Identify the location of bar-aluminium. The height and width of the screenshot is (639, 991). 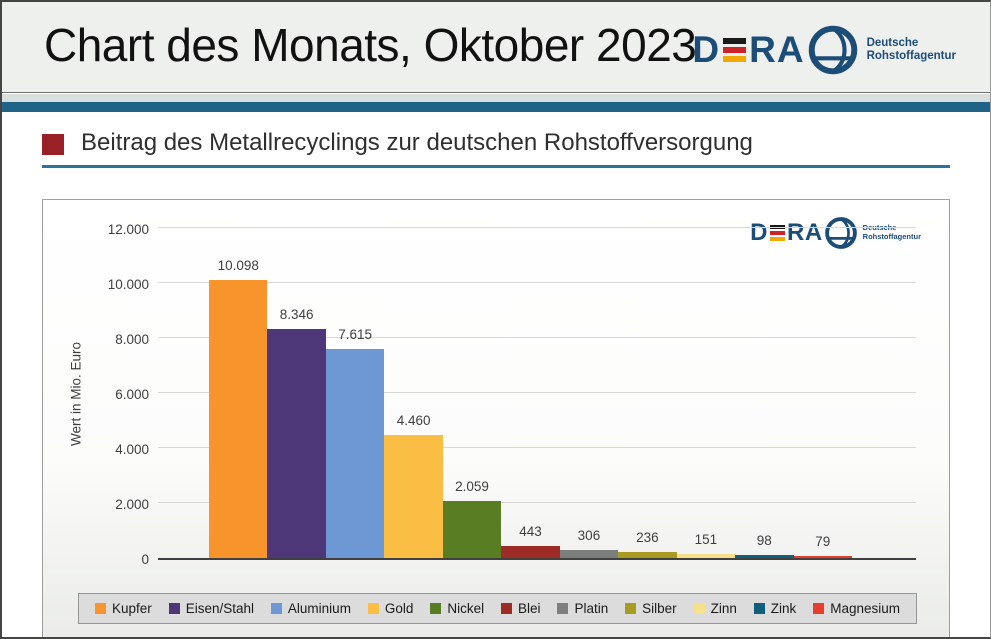
(355, 453).